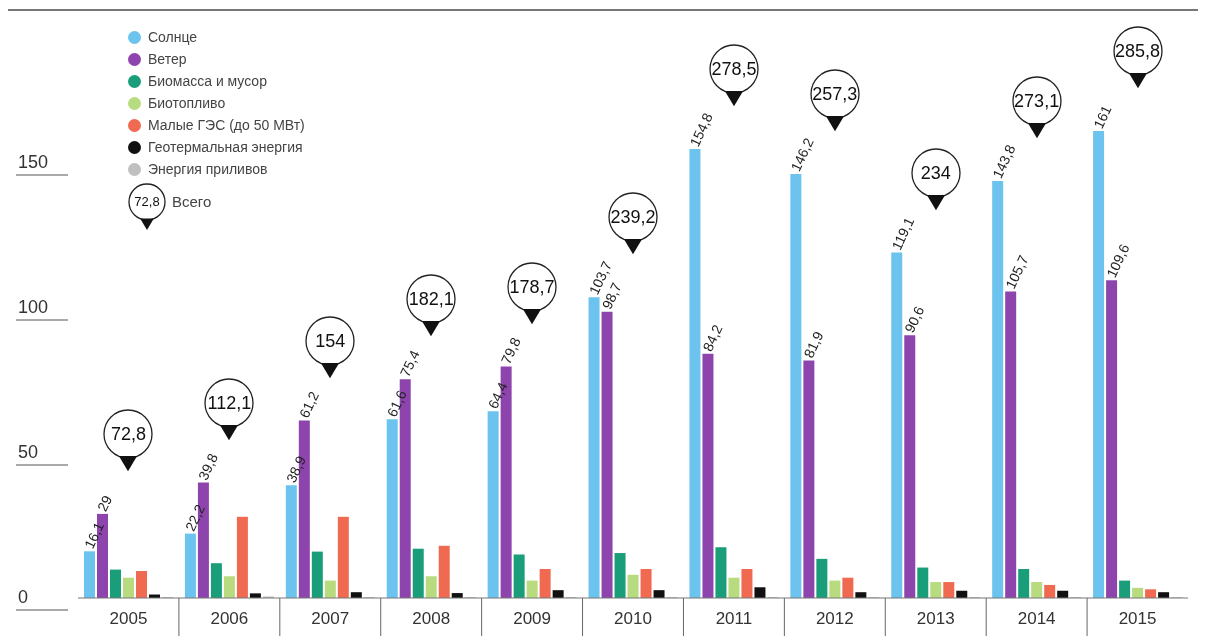 The width and height of the screenshot is (1206, 640). I want to click on x-tick-label: 2012, so click(834, 619).